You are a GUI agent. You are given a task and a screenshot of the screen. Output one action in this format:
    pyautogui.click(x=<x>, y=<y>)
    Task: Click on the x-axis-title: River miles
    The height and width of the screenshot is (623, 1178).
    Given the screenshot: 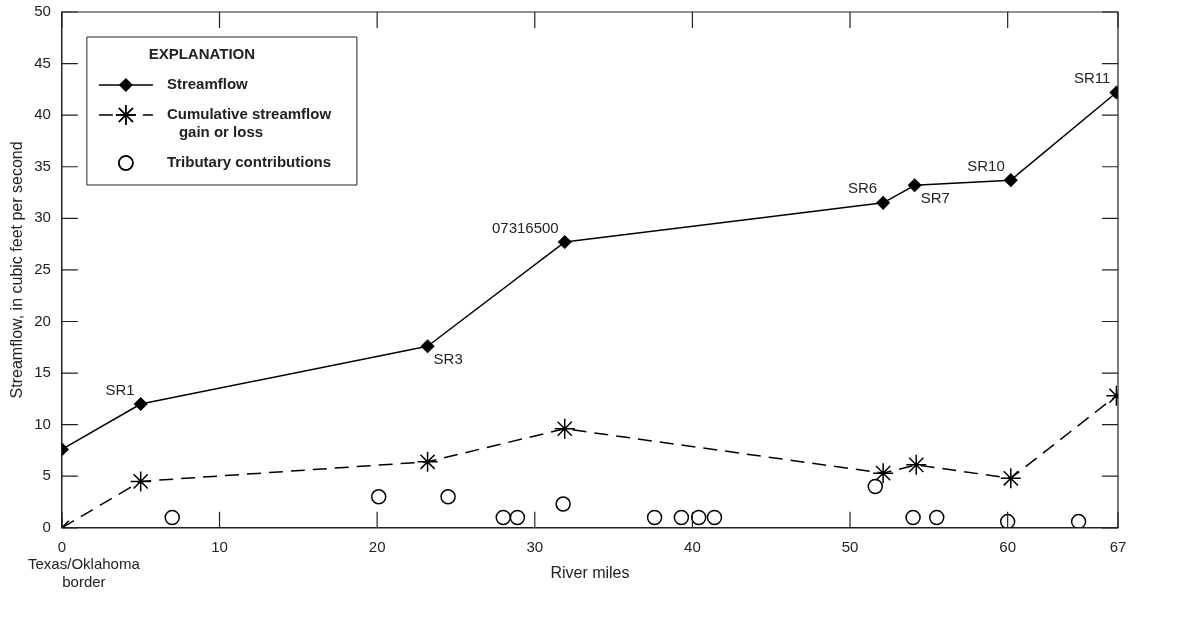 What is the action you would take?
    pyautogui.click(x=590, y=572)
    